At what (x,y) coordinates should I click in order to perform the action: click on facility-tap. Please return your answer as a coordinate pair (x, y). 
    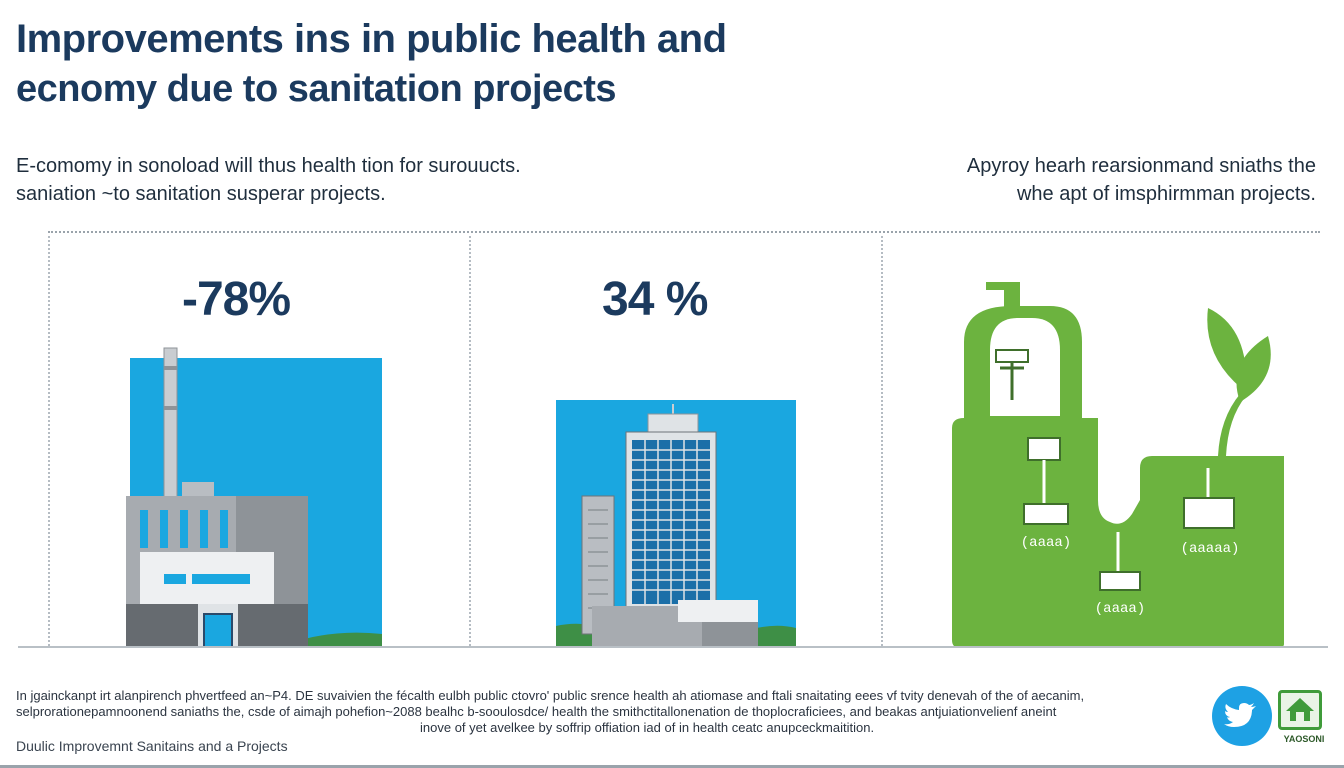
    Looking at the image, I should click on (1012, 300).